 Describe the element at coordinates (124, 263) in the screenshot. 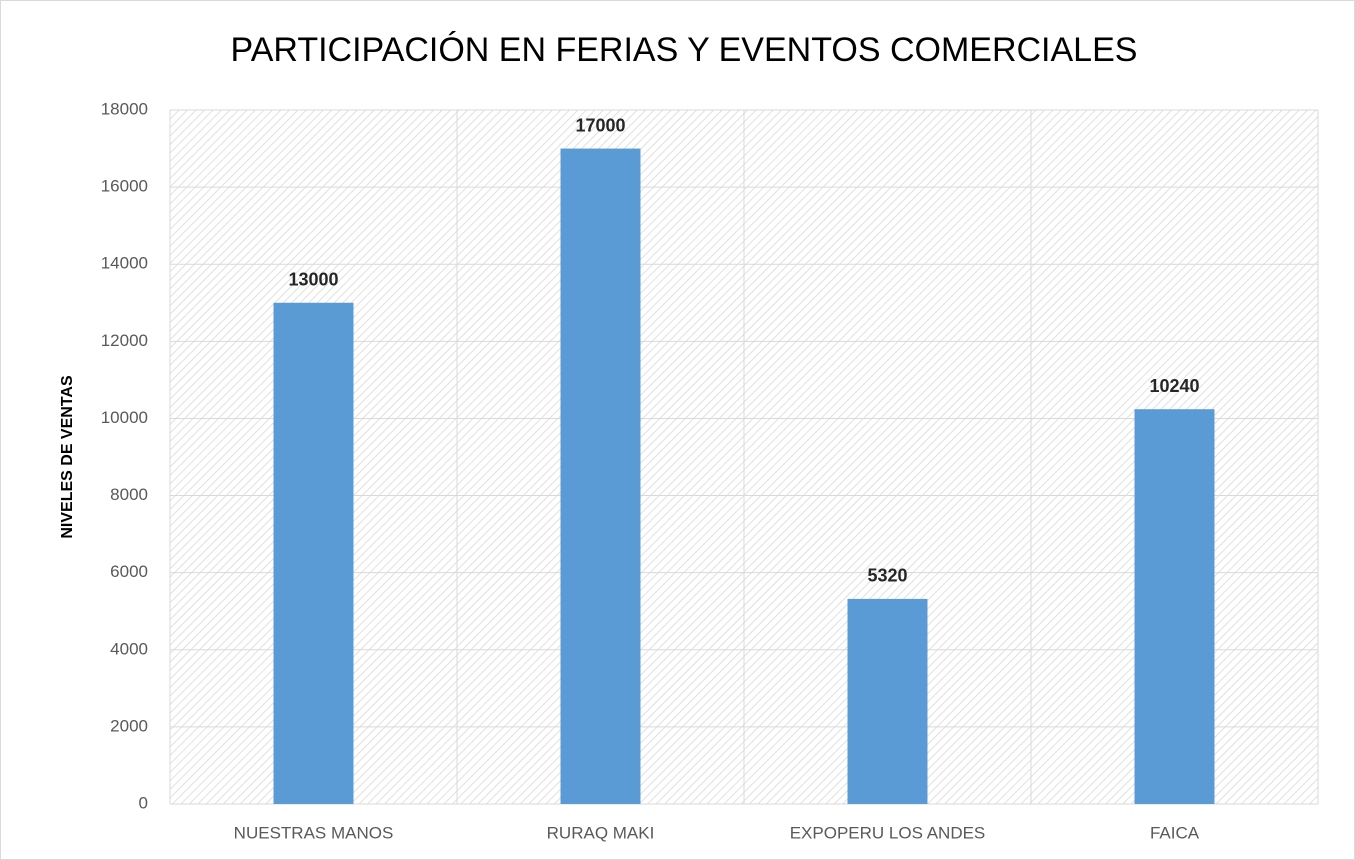

I see `y-tick-label: 14000` at that location.